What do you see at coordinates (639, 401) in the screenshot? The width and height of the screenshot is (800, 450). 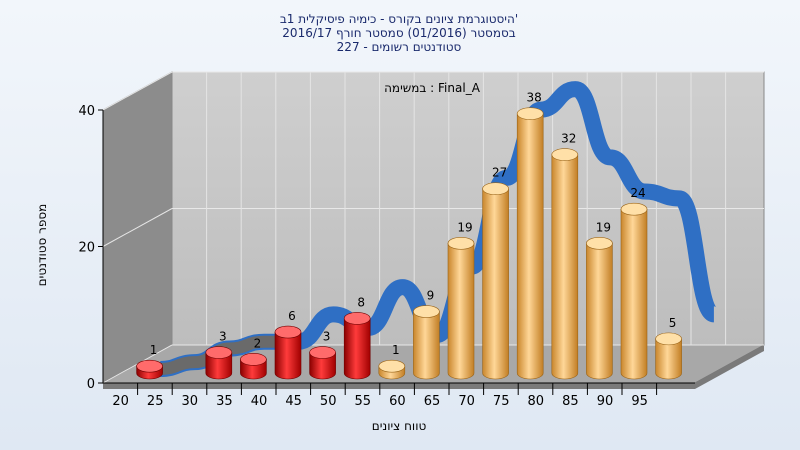 I see `x-tick-label: 95` at bounding box center [639, 401].